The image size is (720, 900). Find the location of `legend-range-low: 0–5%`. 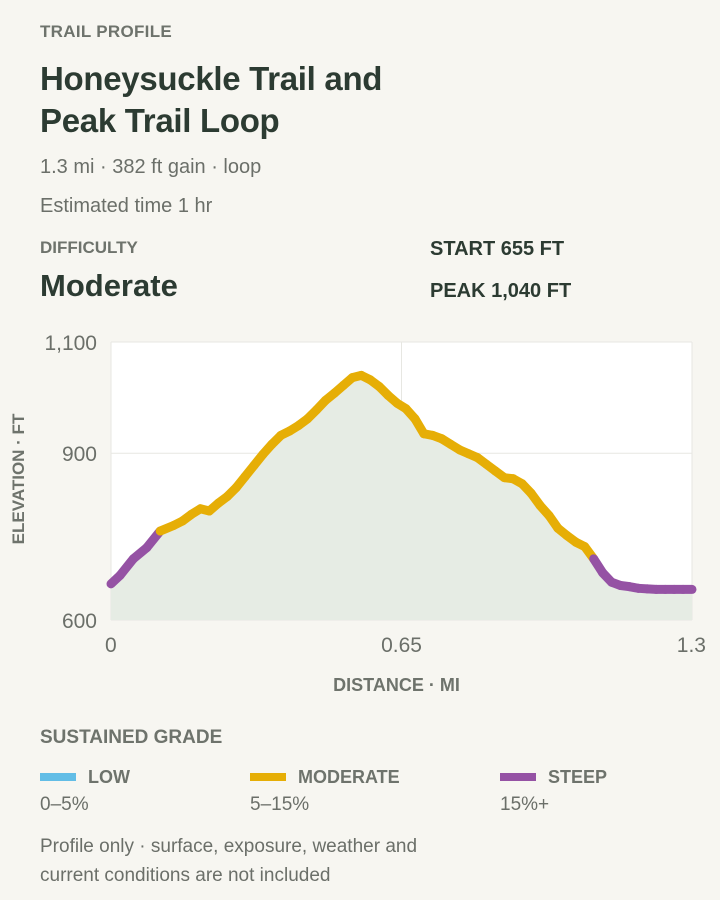

legend-range-low: 0–5% is located at coordinates (64, 804).